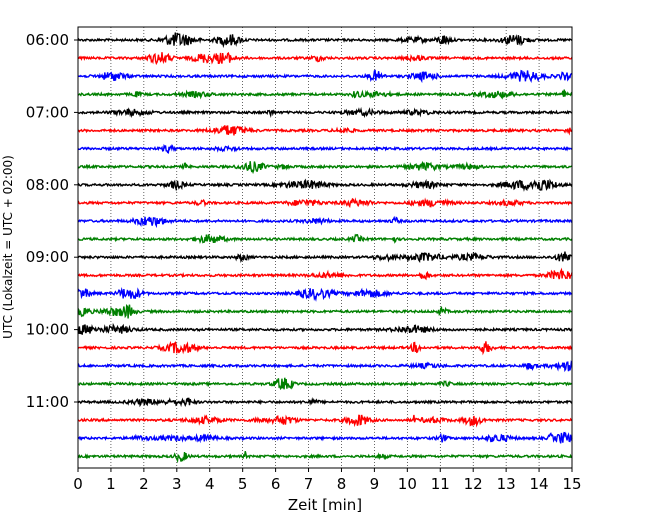 This screenshot has width=650, height=520. Describe the element at coordinates (243, 484) in the screenshot. I see `x-tick-label: 5` at that location.